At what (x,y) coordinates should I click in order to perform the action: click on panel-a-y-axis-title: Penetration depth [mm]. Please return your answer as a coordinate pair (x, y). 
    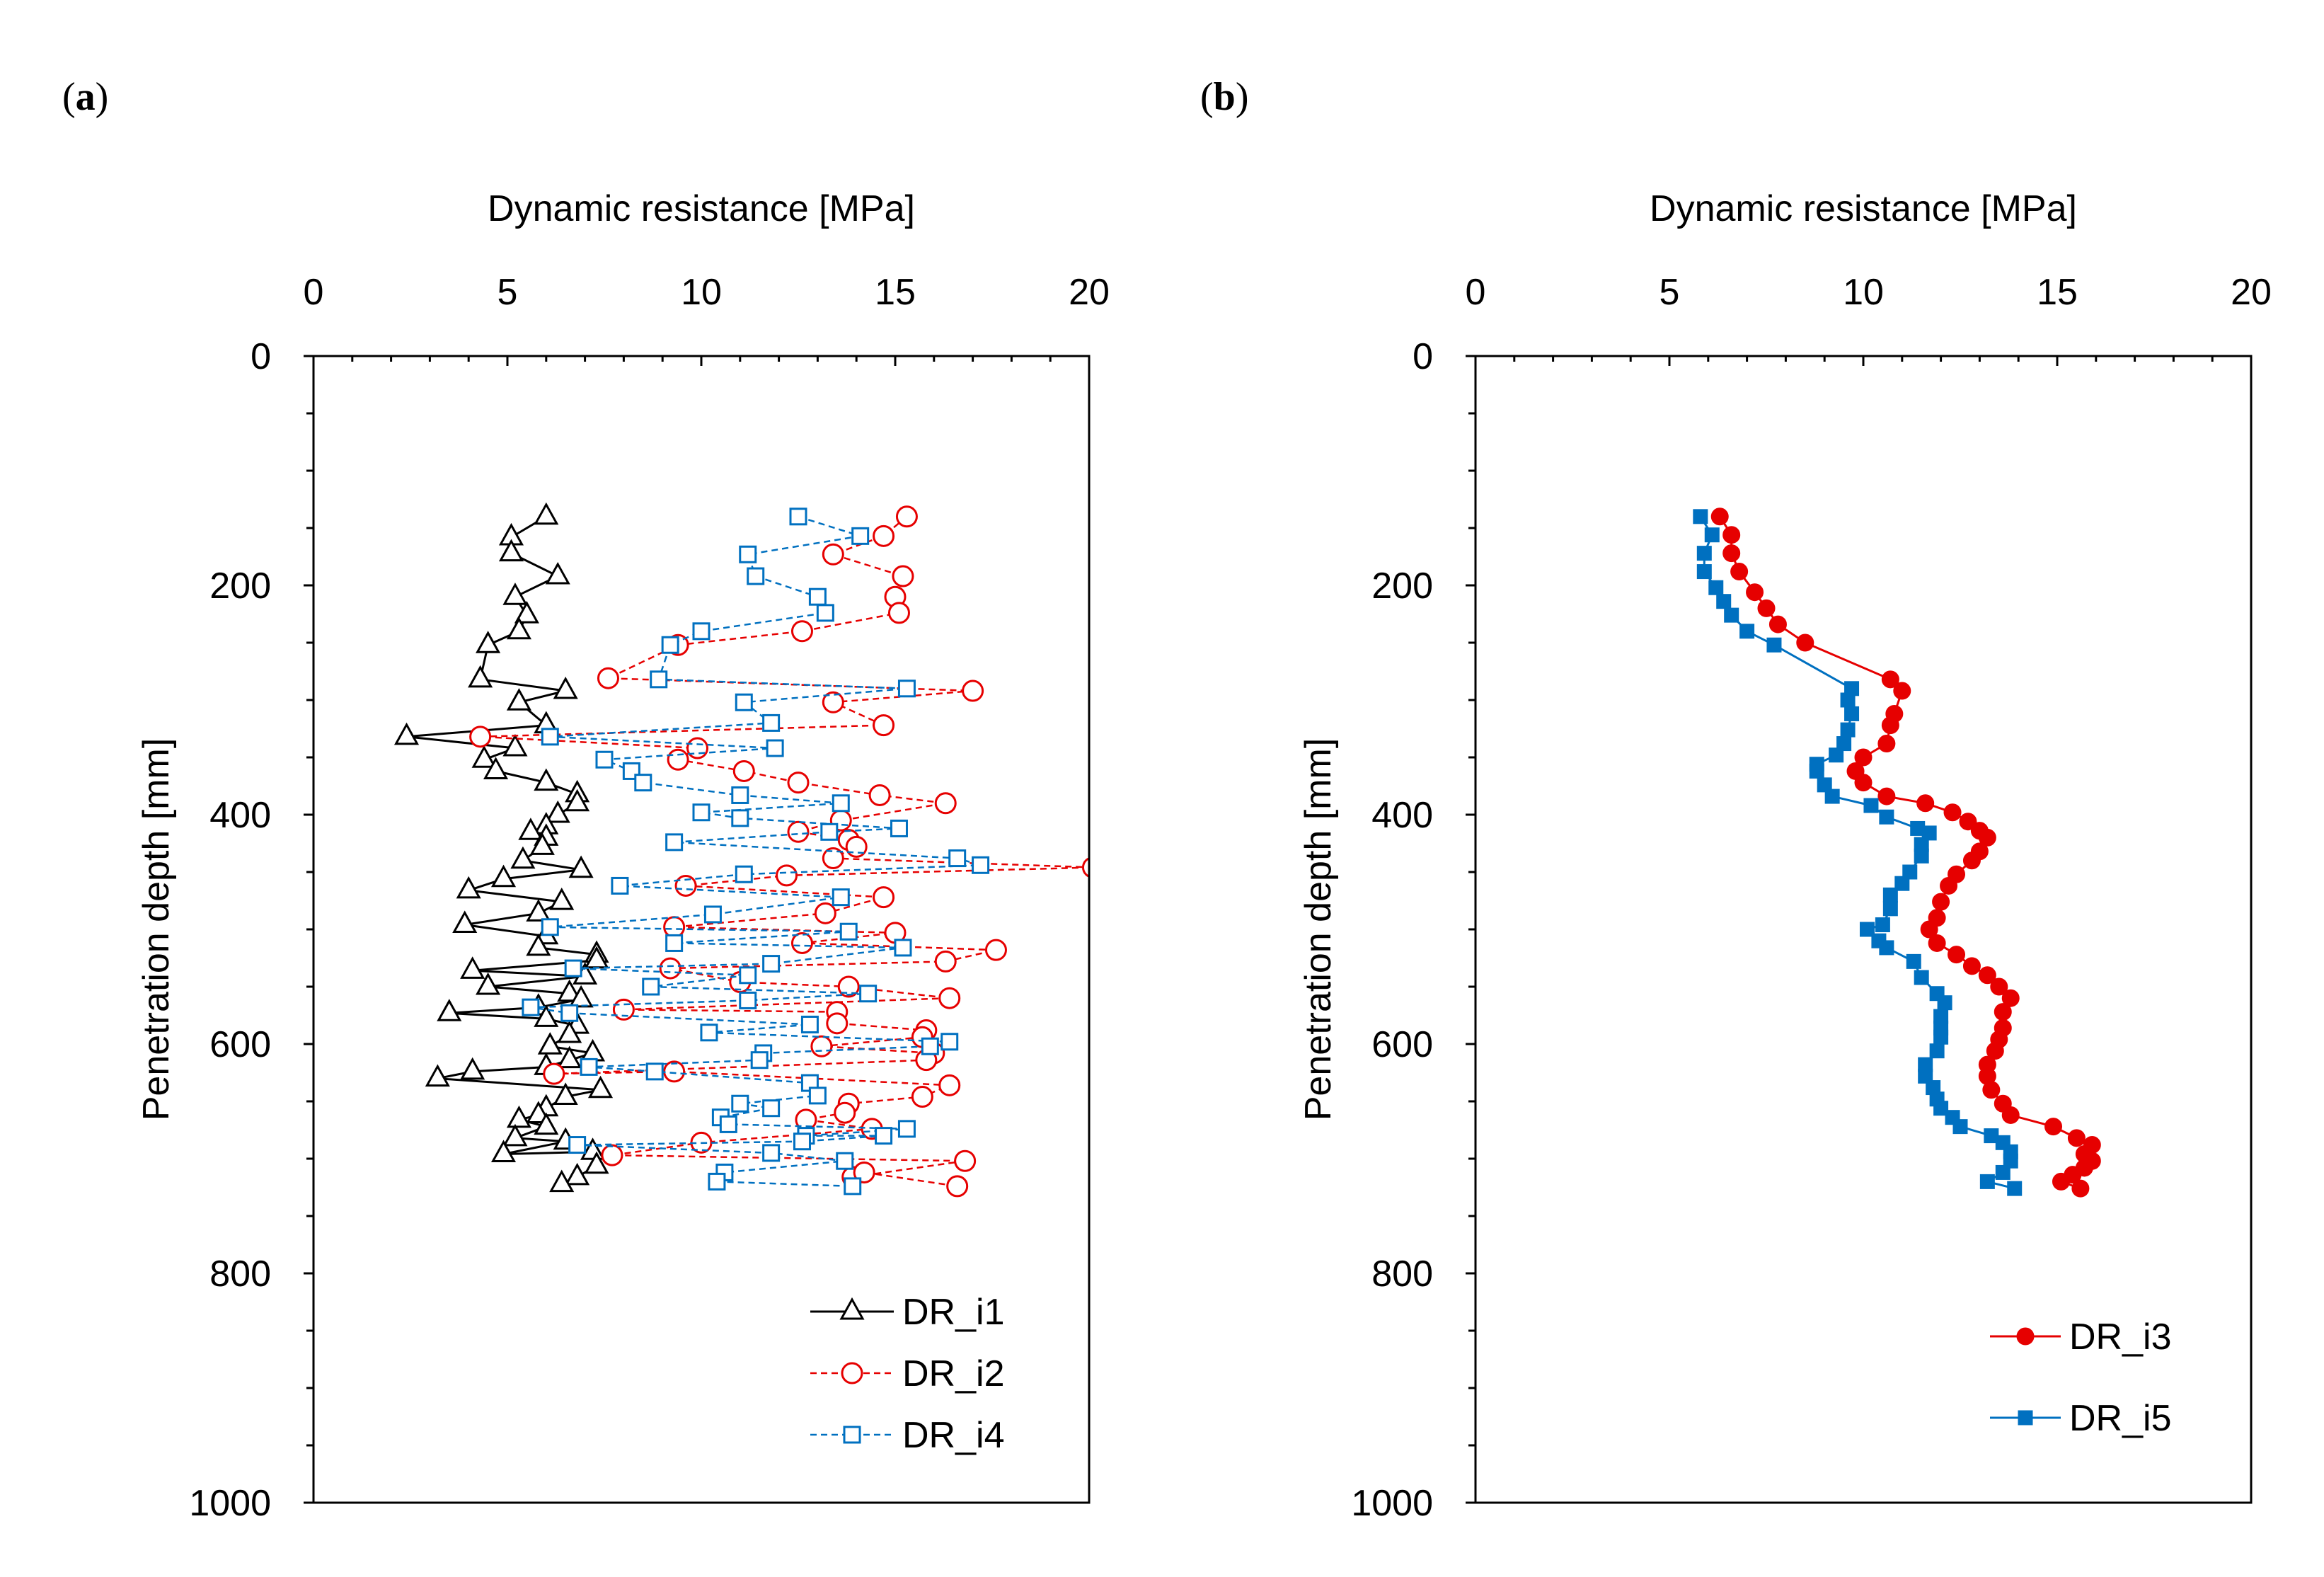
    Looking at the image, I should click on (156, 929).